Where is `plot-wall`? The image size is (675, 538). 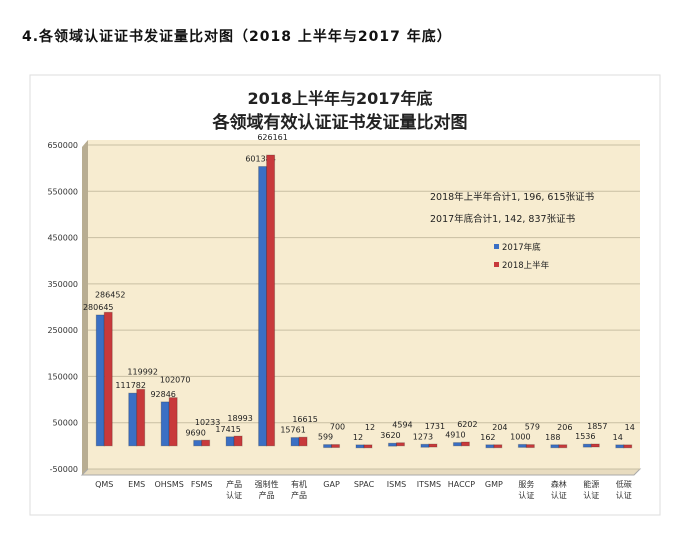 plot-wall is located at coordinates (85, 307).